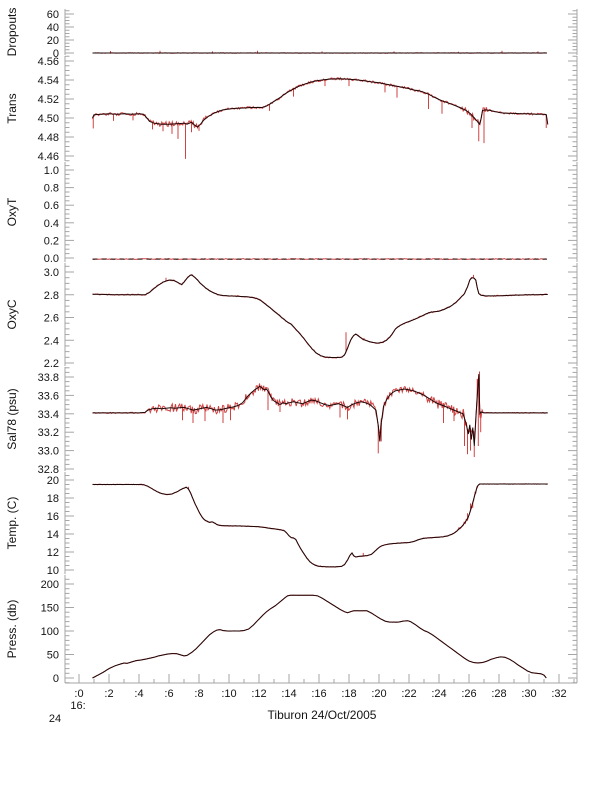 Image resolution: width=612 pixels, height=785 pixels. What do you see at coordinates (48, 415) in the screenshot?
I see `y-tick-label: 33.4` at bounding box center [48, 415].